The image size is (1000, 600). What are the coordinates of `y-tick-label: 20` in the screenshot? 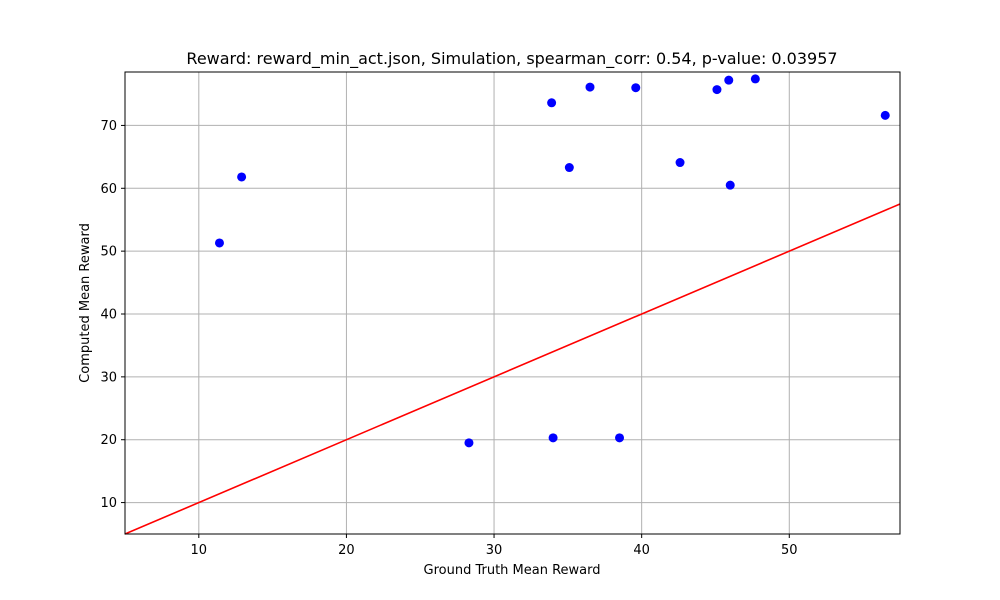 It's located at (108, 440).